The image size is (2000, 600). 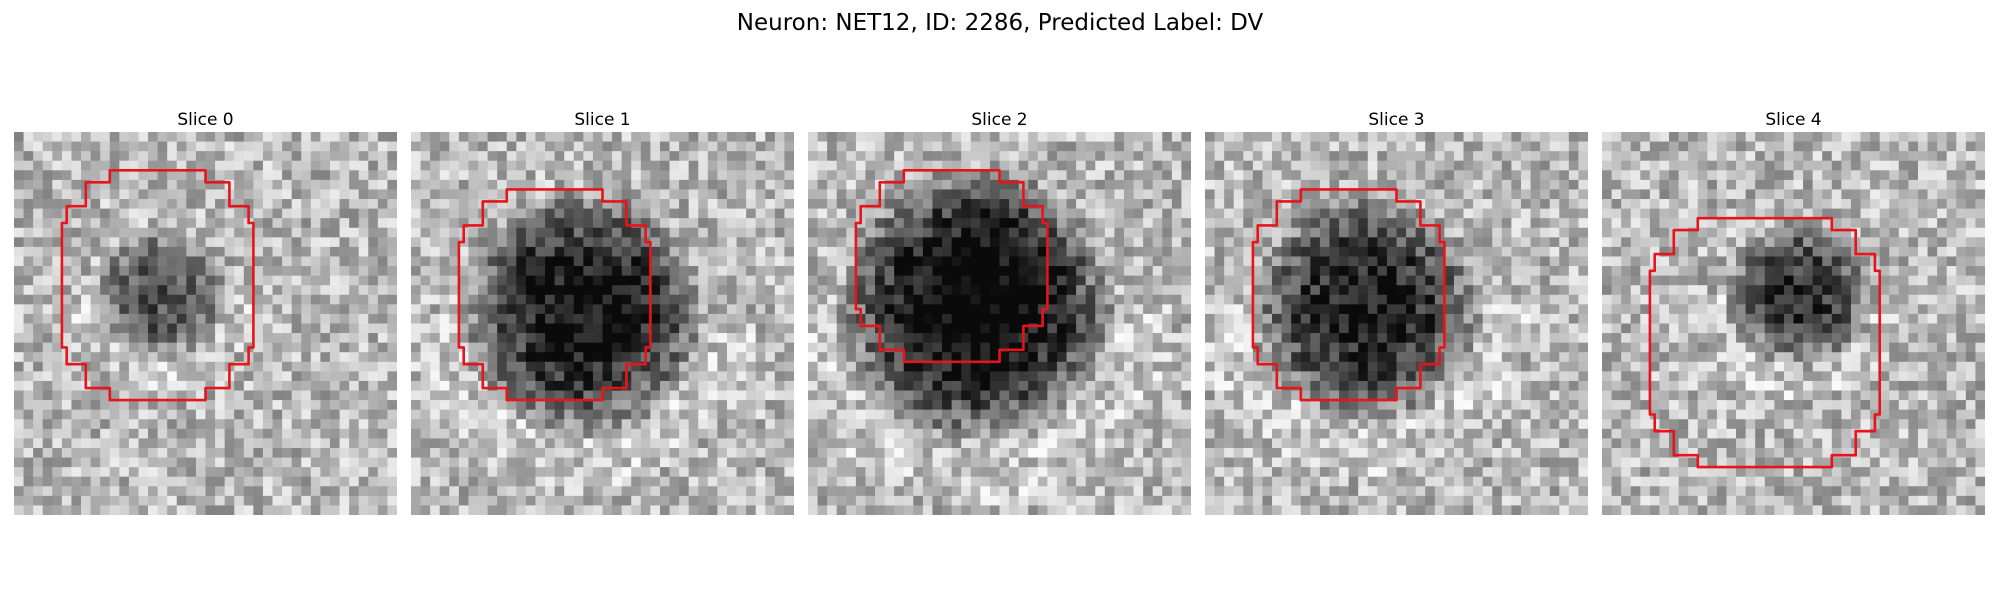 I want to click on slice-title-0: Slice 0, so click(x=205, y=120).